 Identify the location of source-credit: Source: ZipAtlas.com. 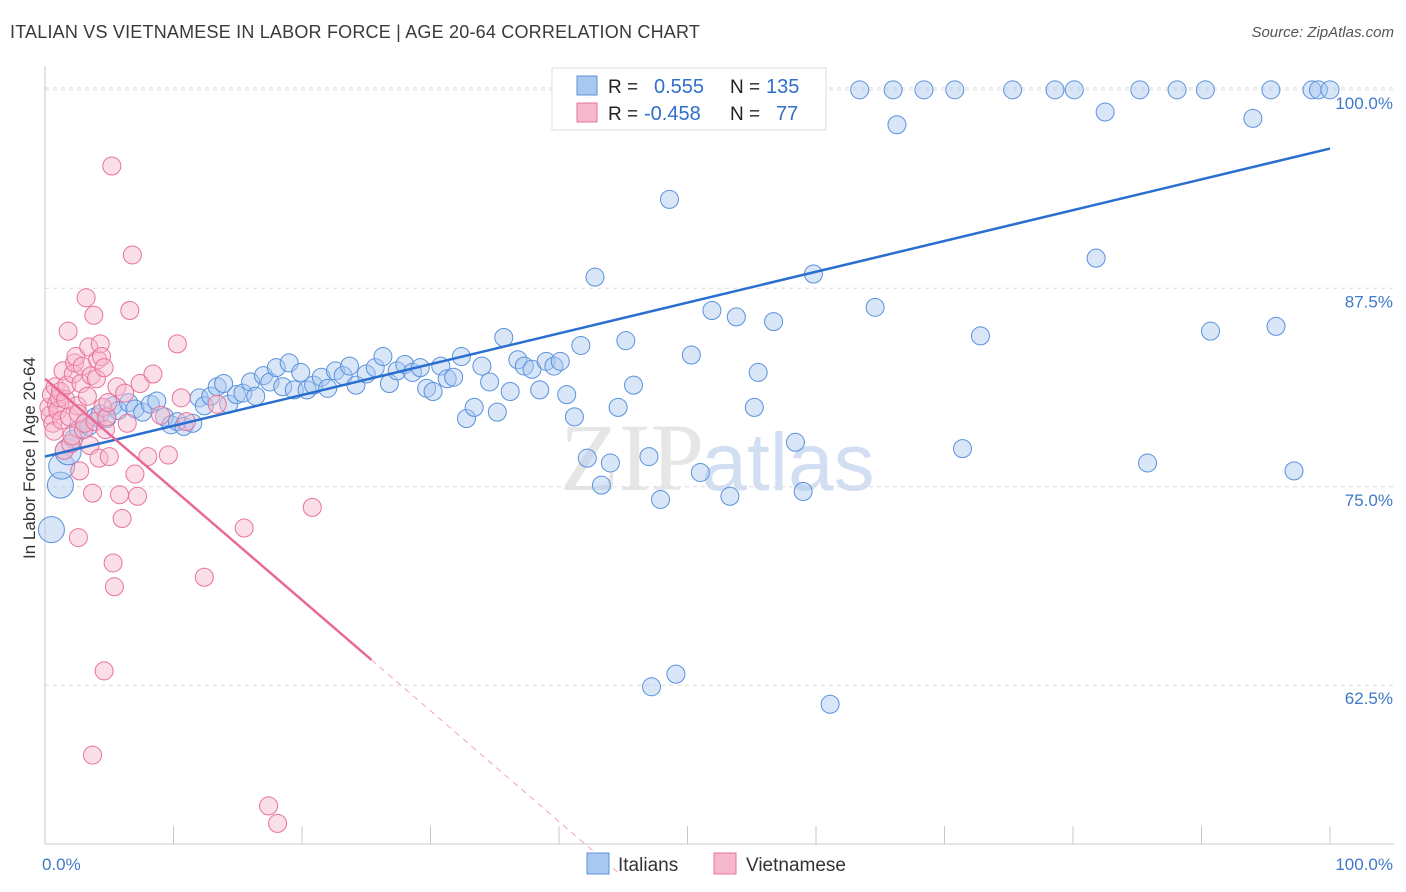
(1322, 32).